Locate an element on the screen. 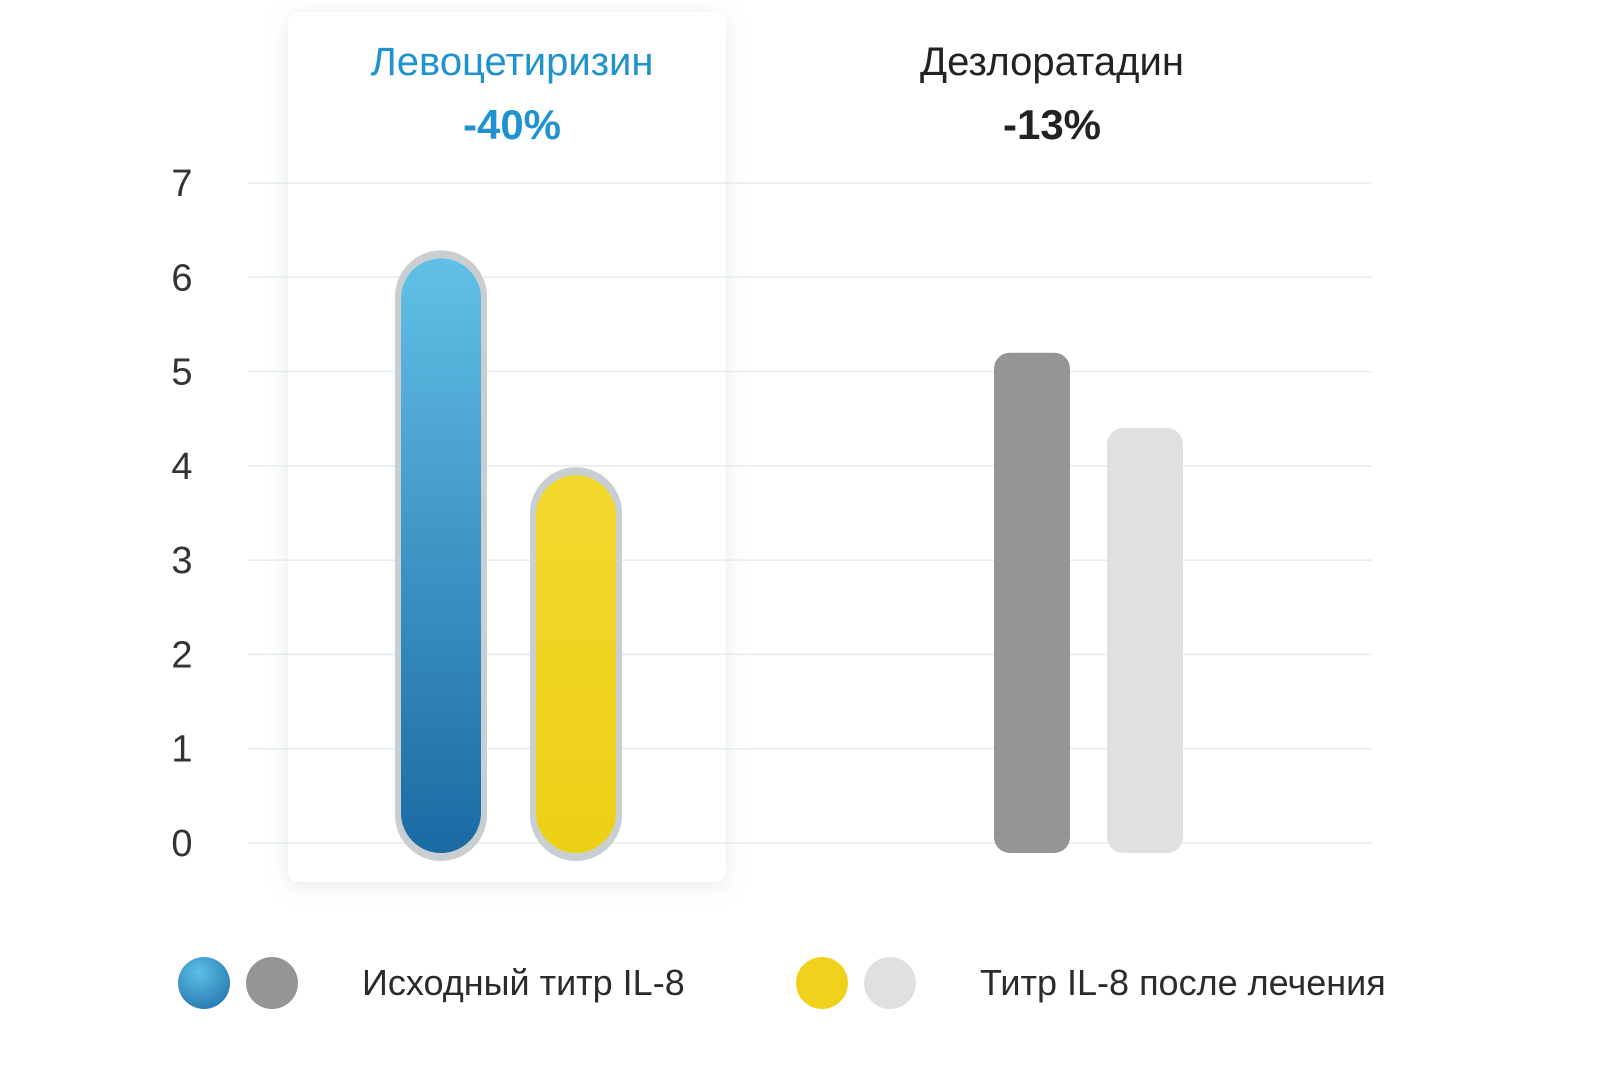  legend-dot-gray is located at coordinates (272, 983).